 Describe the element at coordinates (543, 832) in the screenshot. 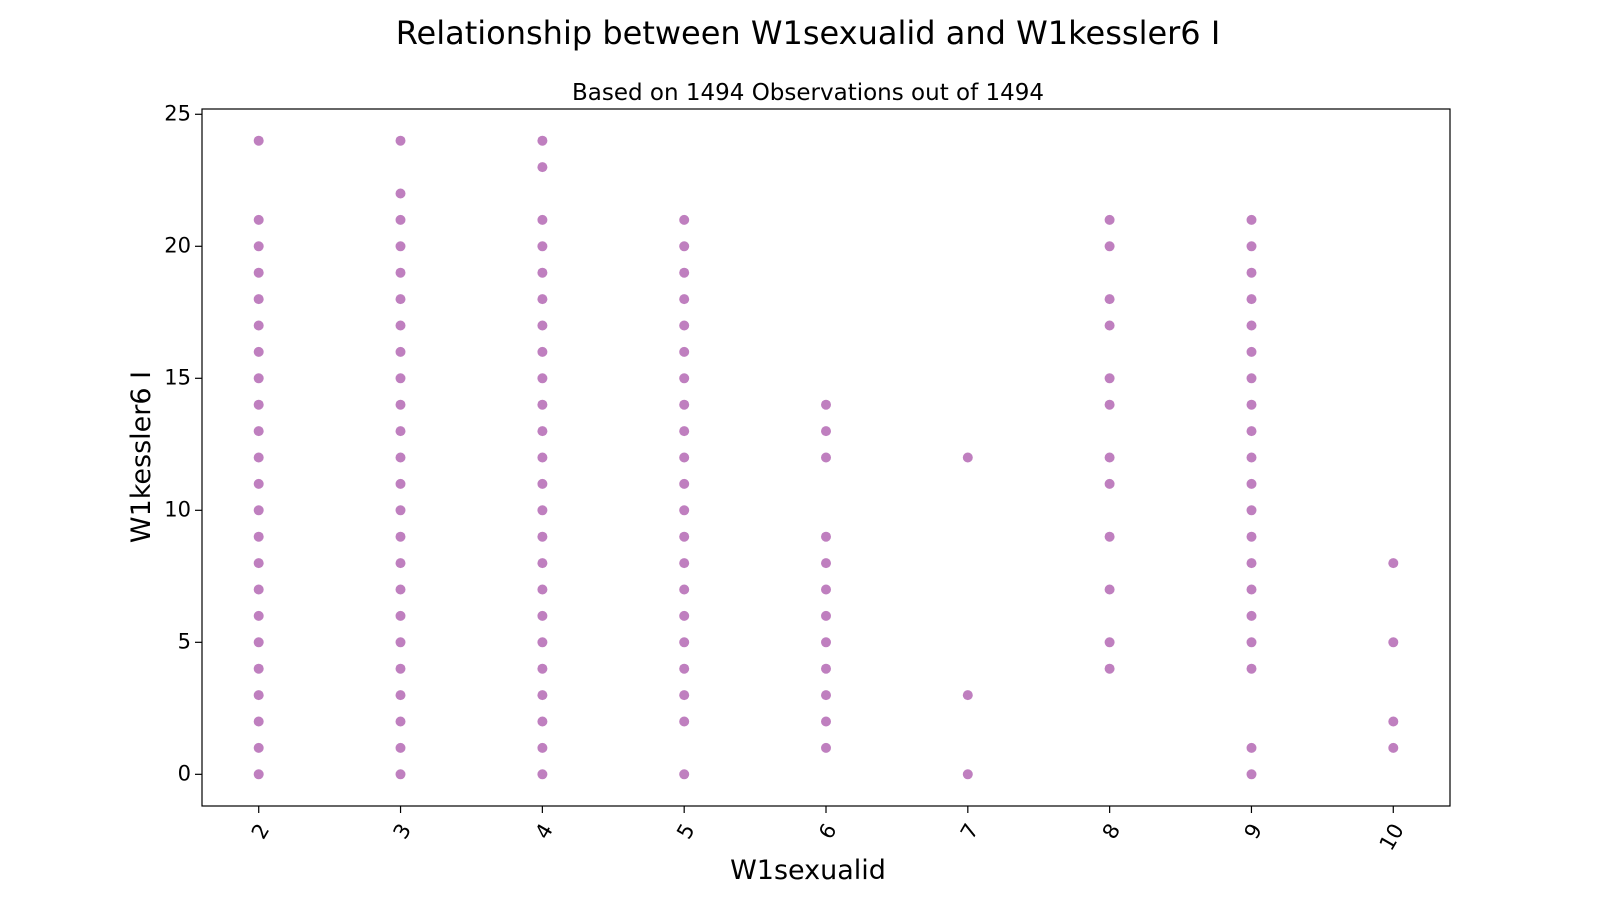

I see `x-tick-label: 4` at that location.